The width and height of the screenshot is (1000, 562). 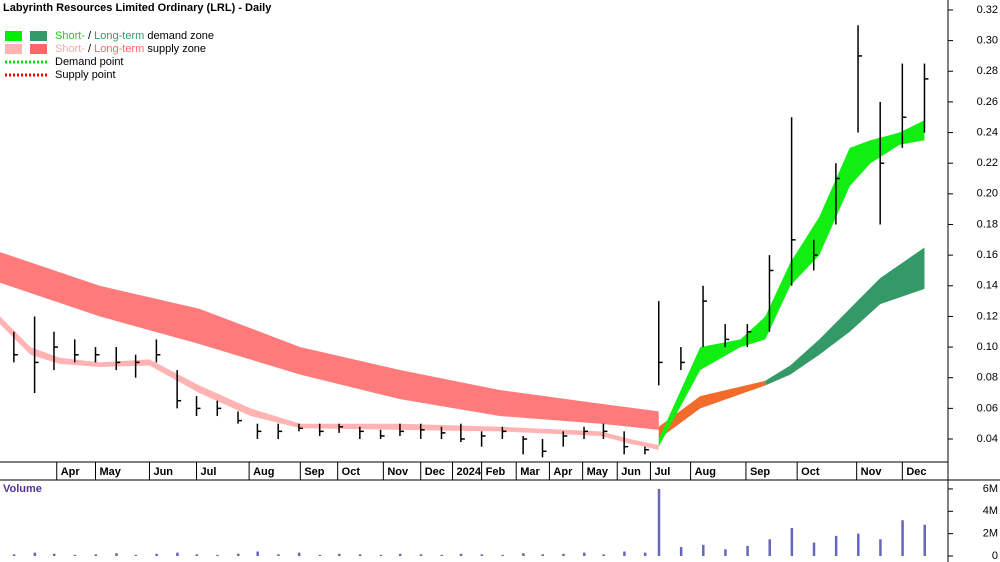 I want to click on y-tick-label: 6M, so click(x=990, y=489).